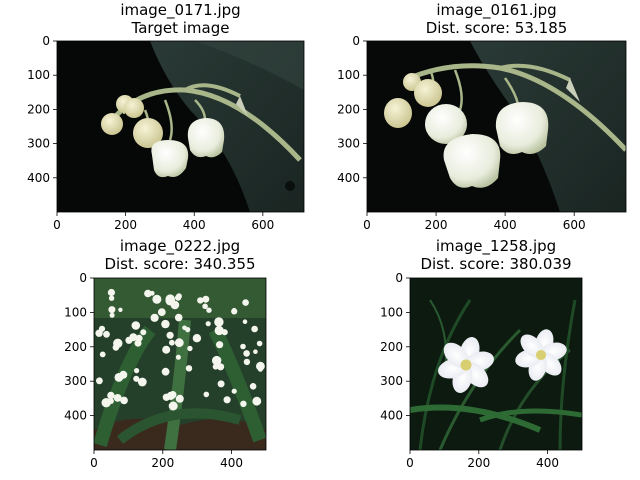  Describe the element at coordinates (399, 278) in the screenshot. I see `panel-3-ytick-label: 0` at that location.